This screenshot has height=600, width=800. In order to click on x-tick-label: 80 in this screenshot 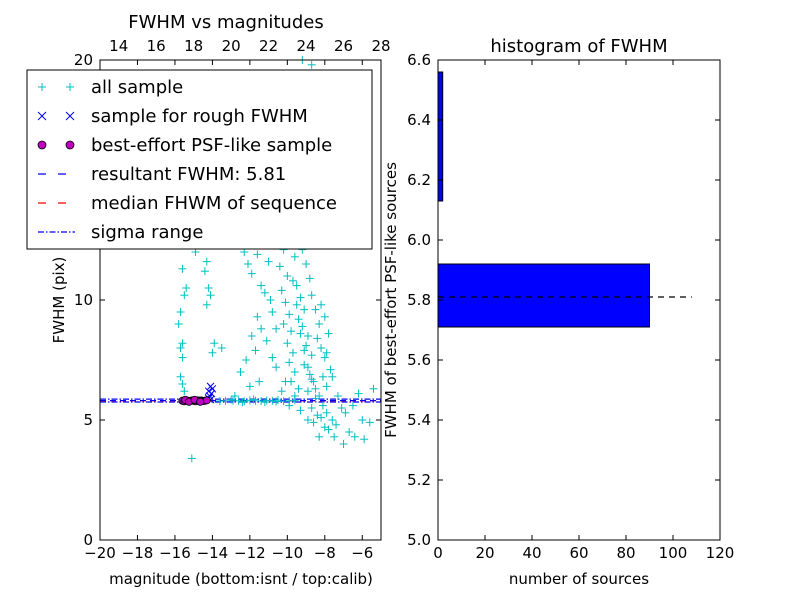, I will do `click(625, 553)`.